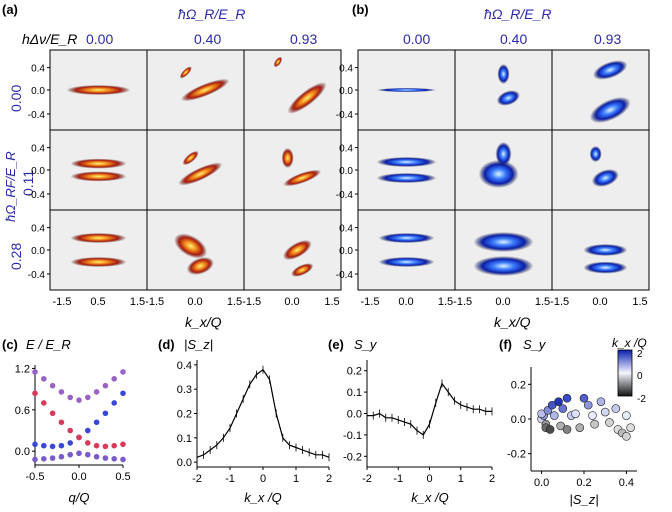 The height and width of the screenshot is (512, 672). What do you see at coordinates (366, 344) in the screenshot?
I see `chart-e-ylabel: S_y` at bounding box center [366, 344].